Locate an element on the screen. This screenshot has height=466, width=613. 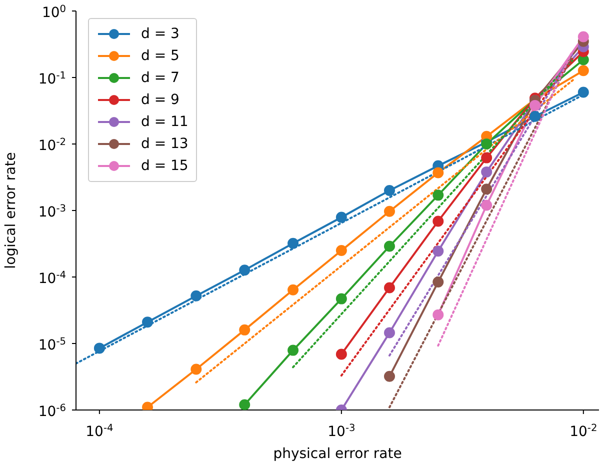
legend-label: d = 11 is located at coordinates (164, 122).